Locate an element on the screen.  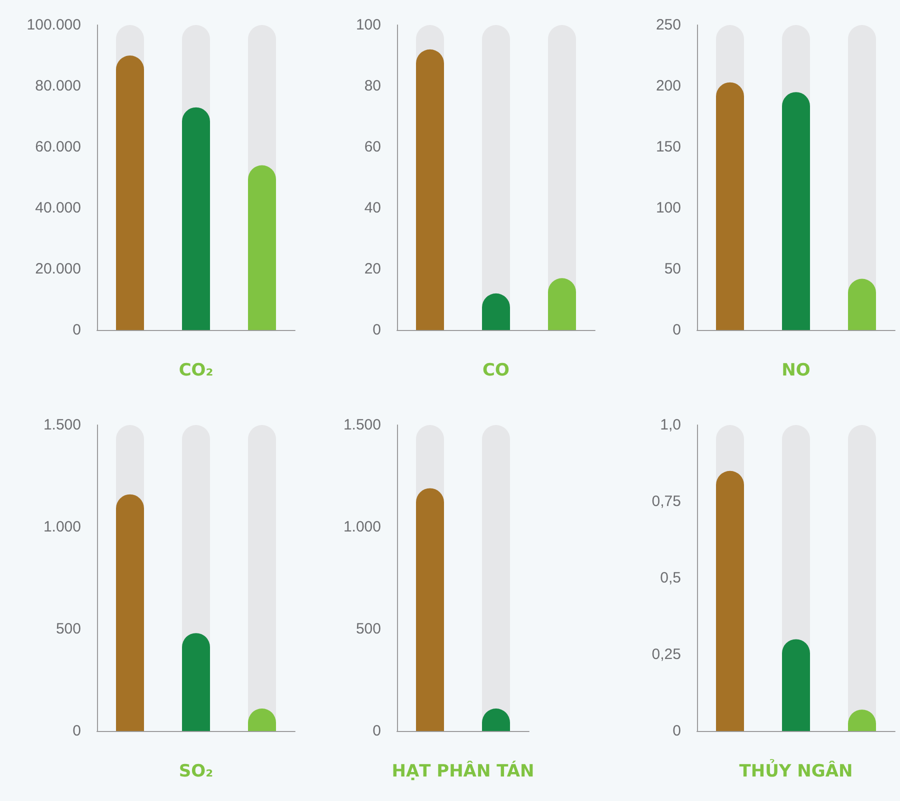
y-tick-label: 0,5 is located at coordinates (670, 578).